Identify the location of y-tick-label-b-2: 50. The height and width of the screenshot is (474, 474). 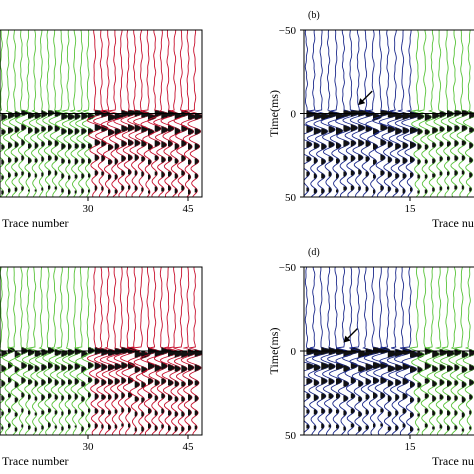
(291, 198).